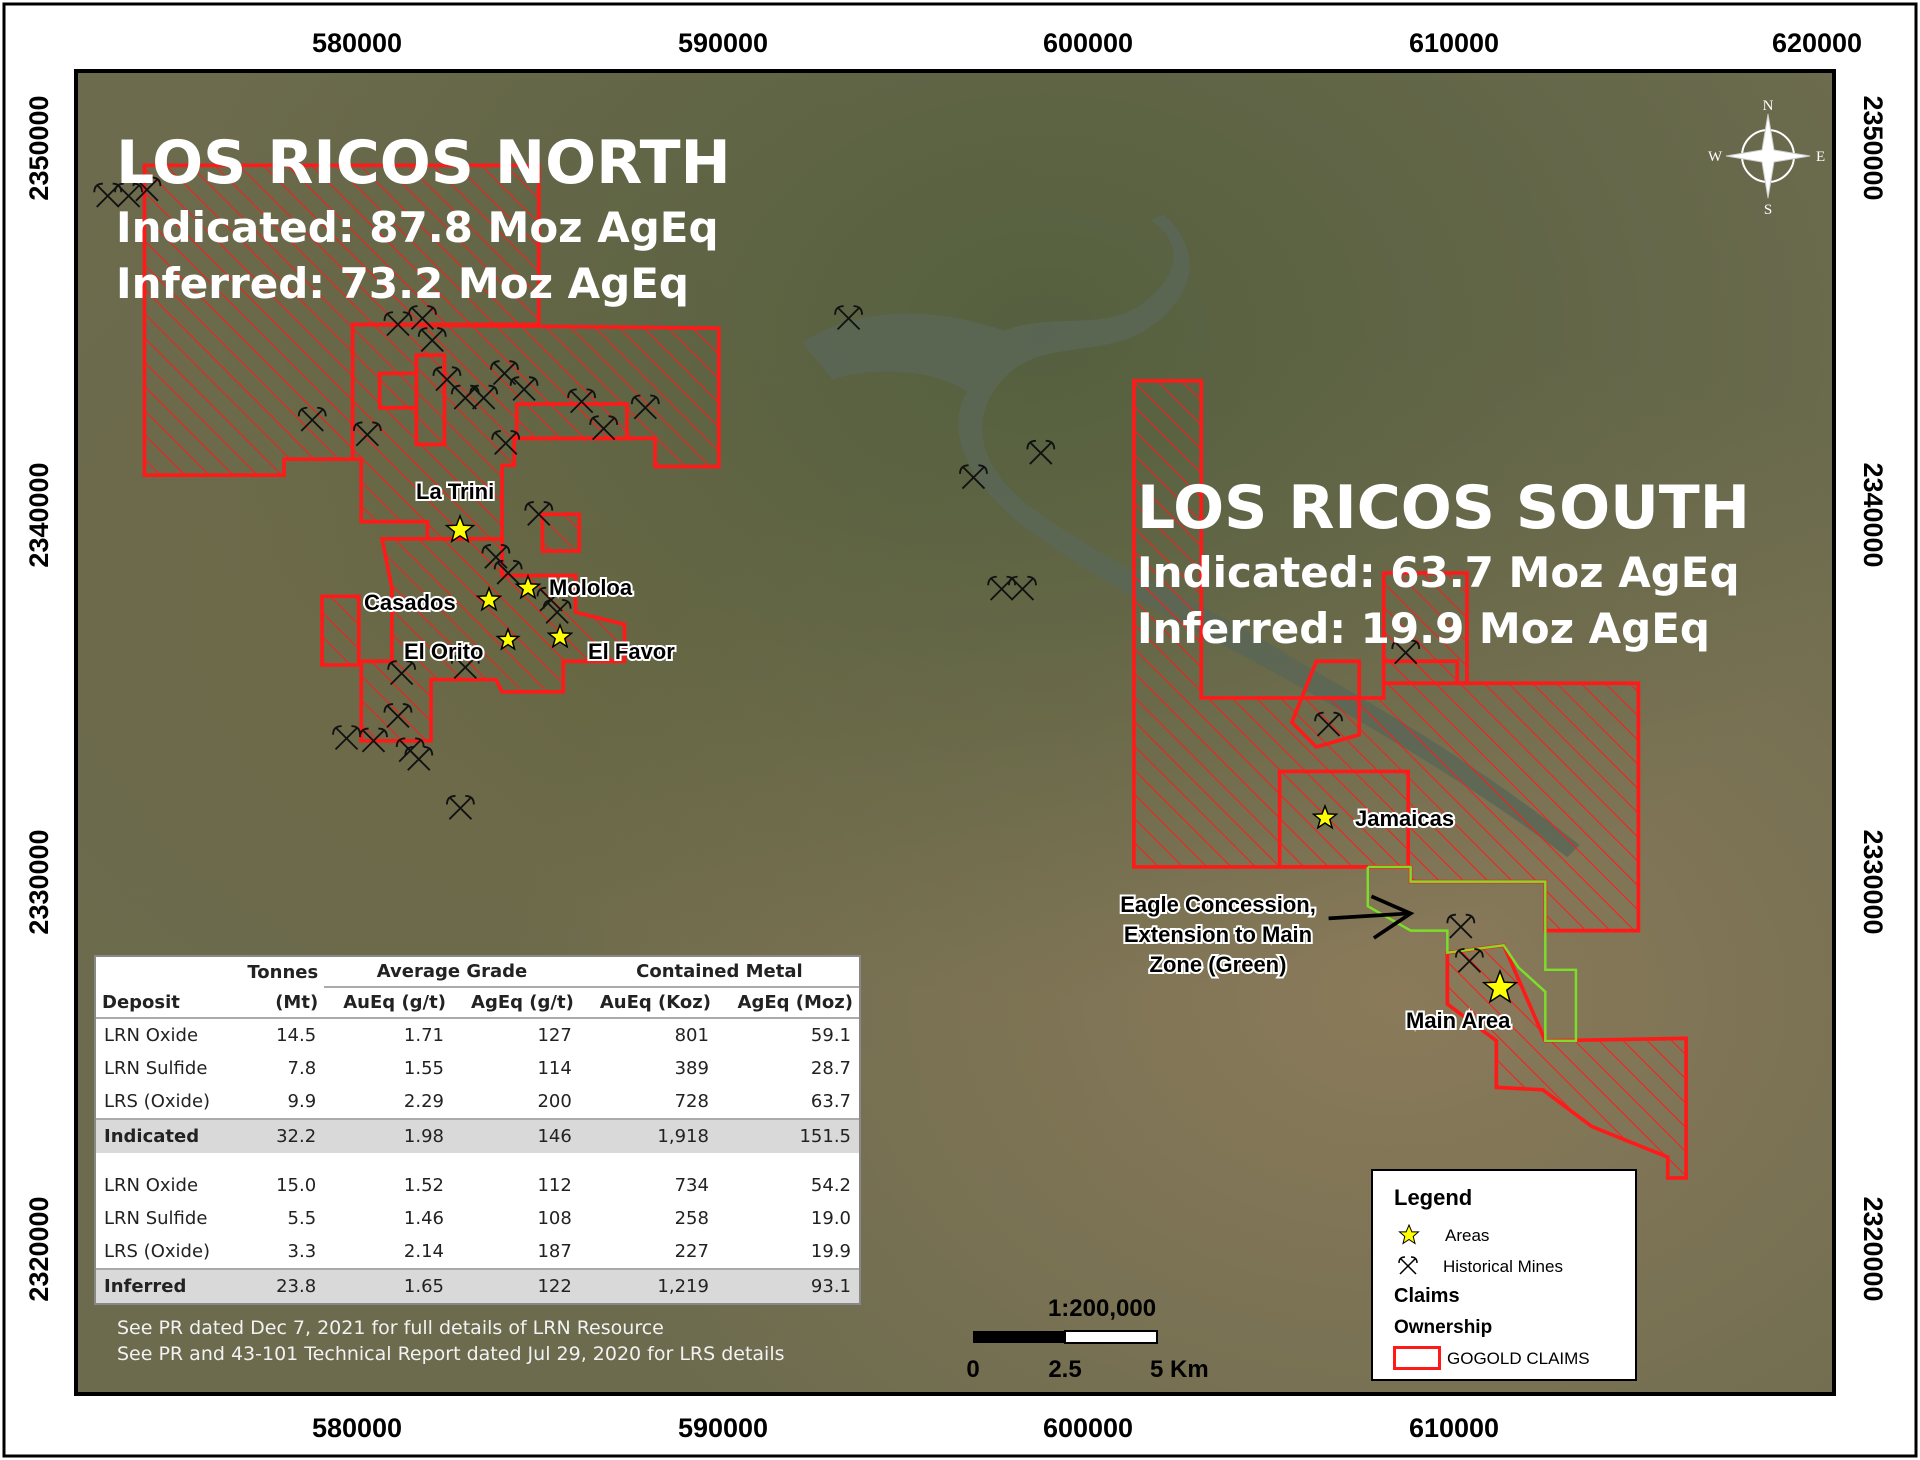  What do you see at coordinates (787, 1285) in the screenshot?
I see `table-cell: 93.1` at bounding box center [787, 1285].